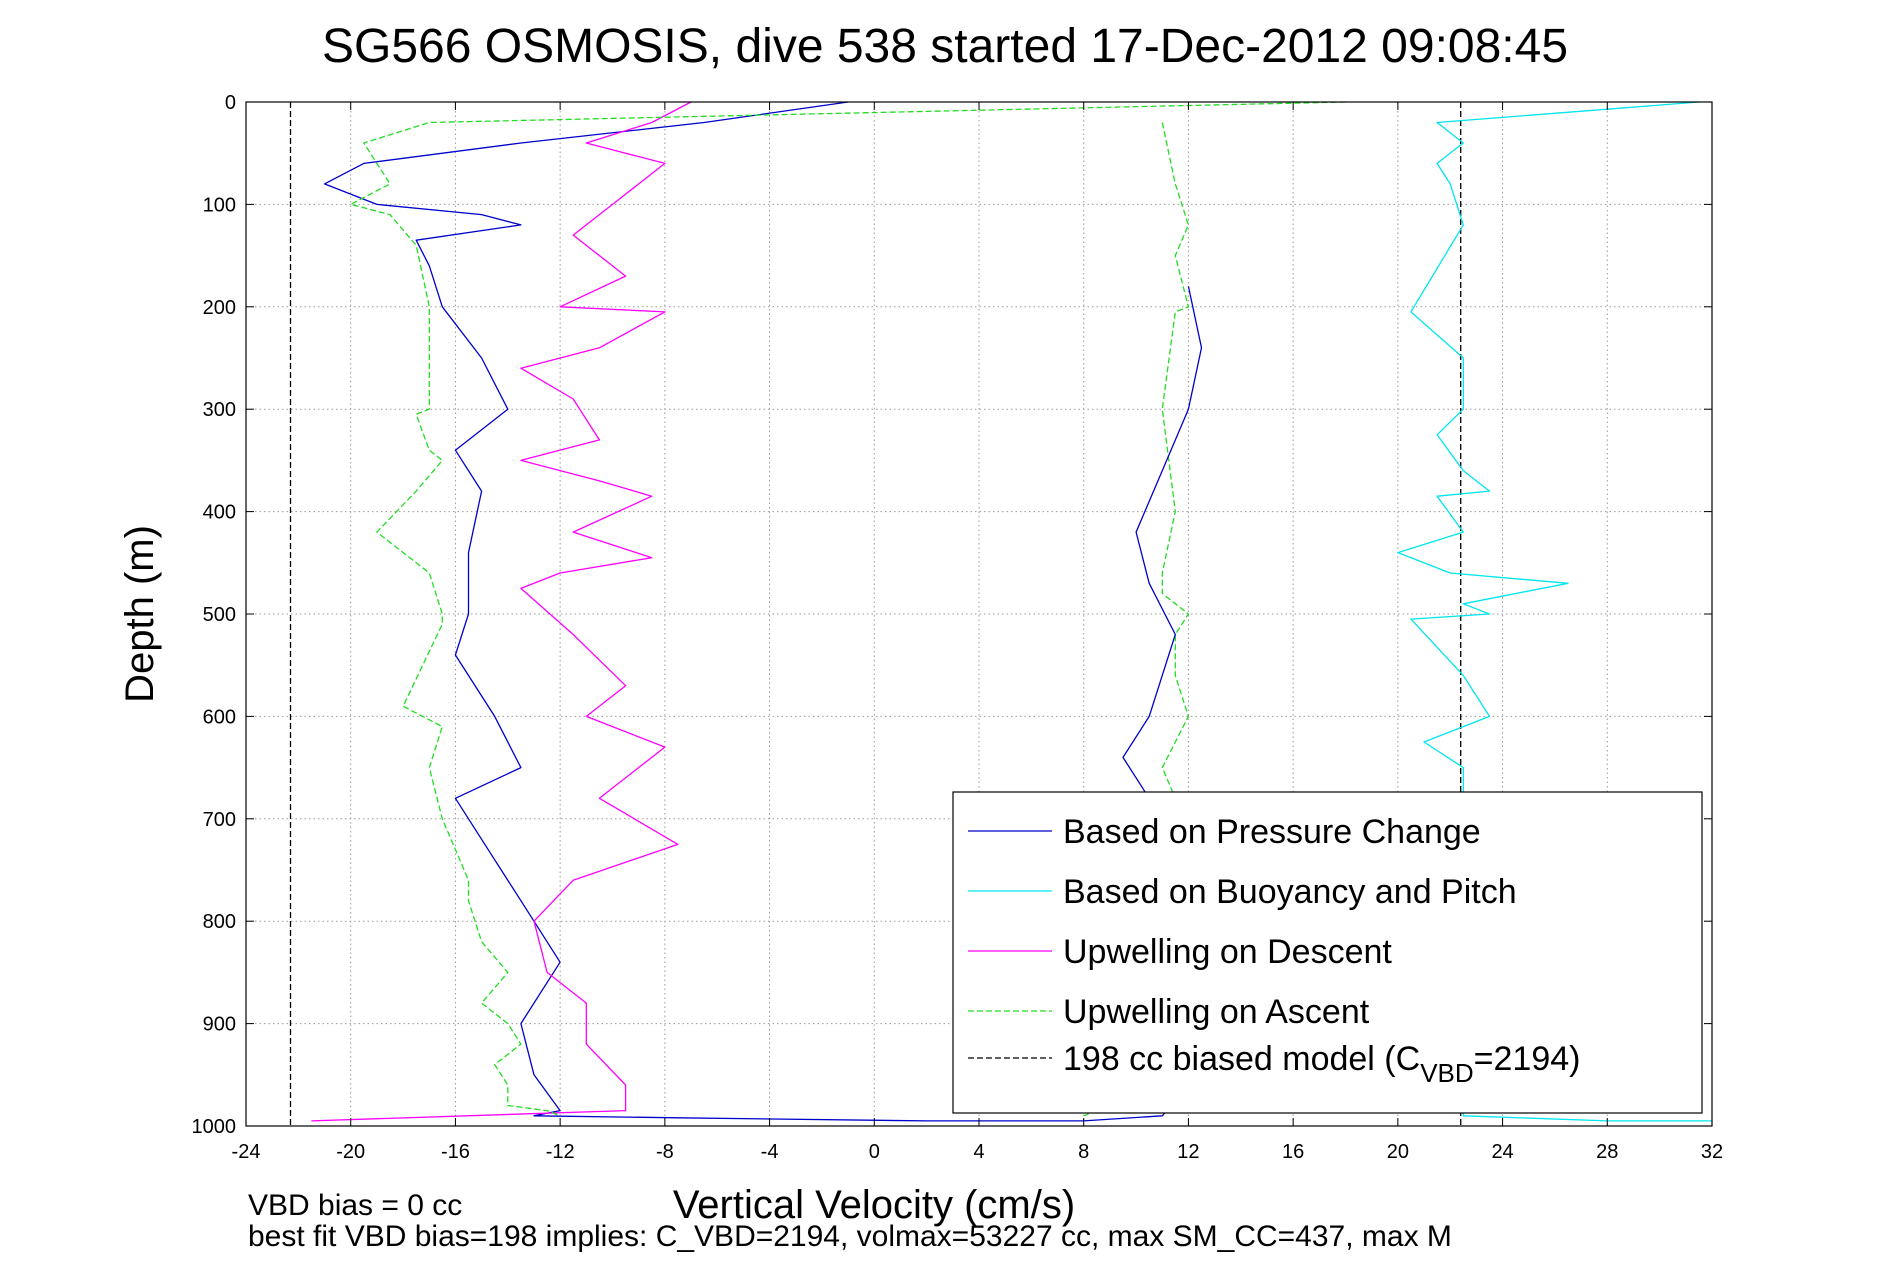 Image resolution: width=1891 pixels, height=1262 pixels. What do you see at coordinates (770, 1152) in the screenshot?
I see `x-tick-label: -4` at bounding box center [770, 1152].